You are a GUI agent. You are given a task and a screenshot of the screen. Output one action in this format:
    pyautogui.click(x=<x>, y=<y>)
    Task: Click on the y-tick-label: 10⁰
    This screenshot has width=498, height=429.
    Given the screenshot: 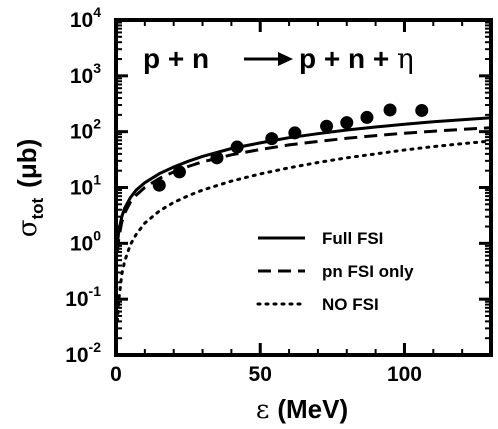 What is the action you would take?
    pyautogui.click(x=85, y=241)
    